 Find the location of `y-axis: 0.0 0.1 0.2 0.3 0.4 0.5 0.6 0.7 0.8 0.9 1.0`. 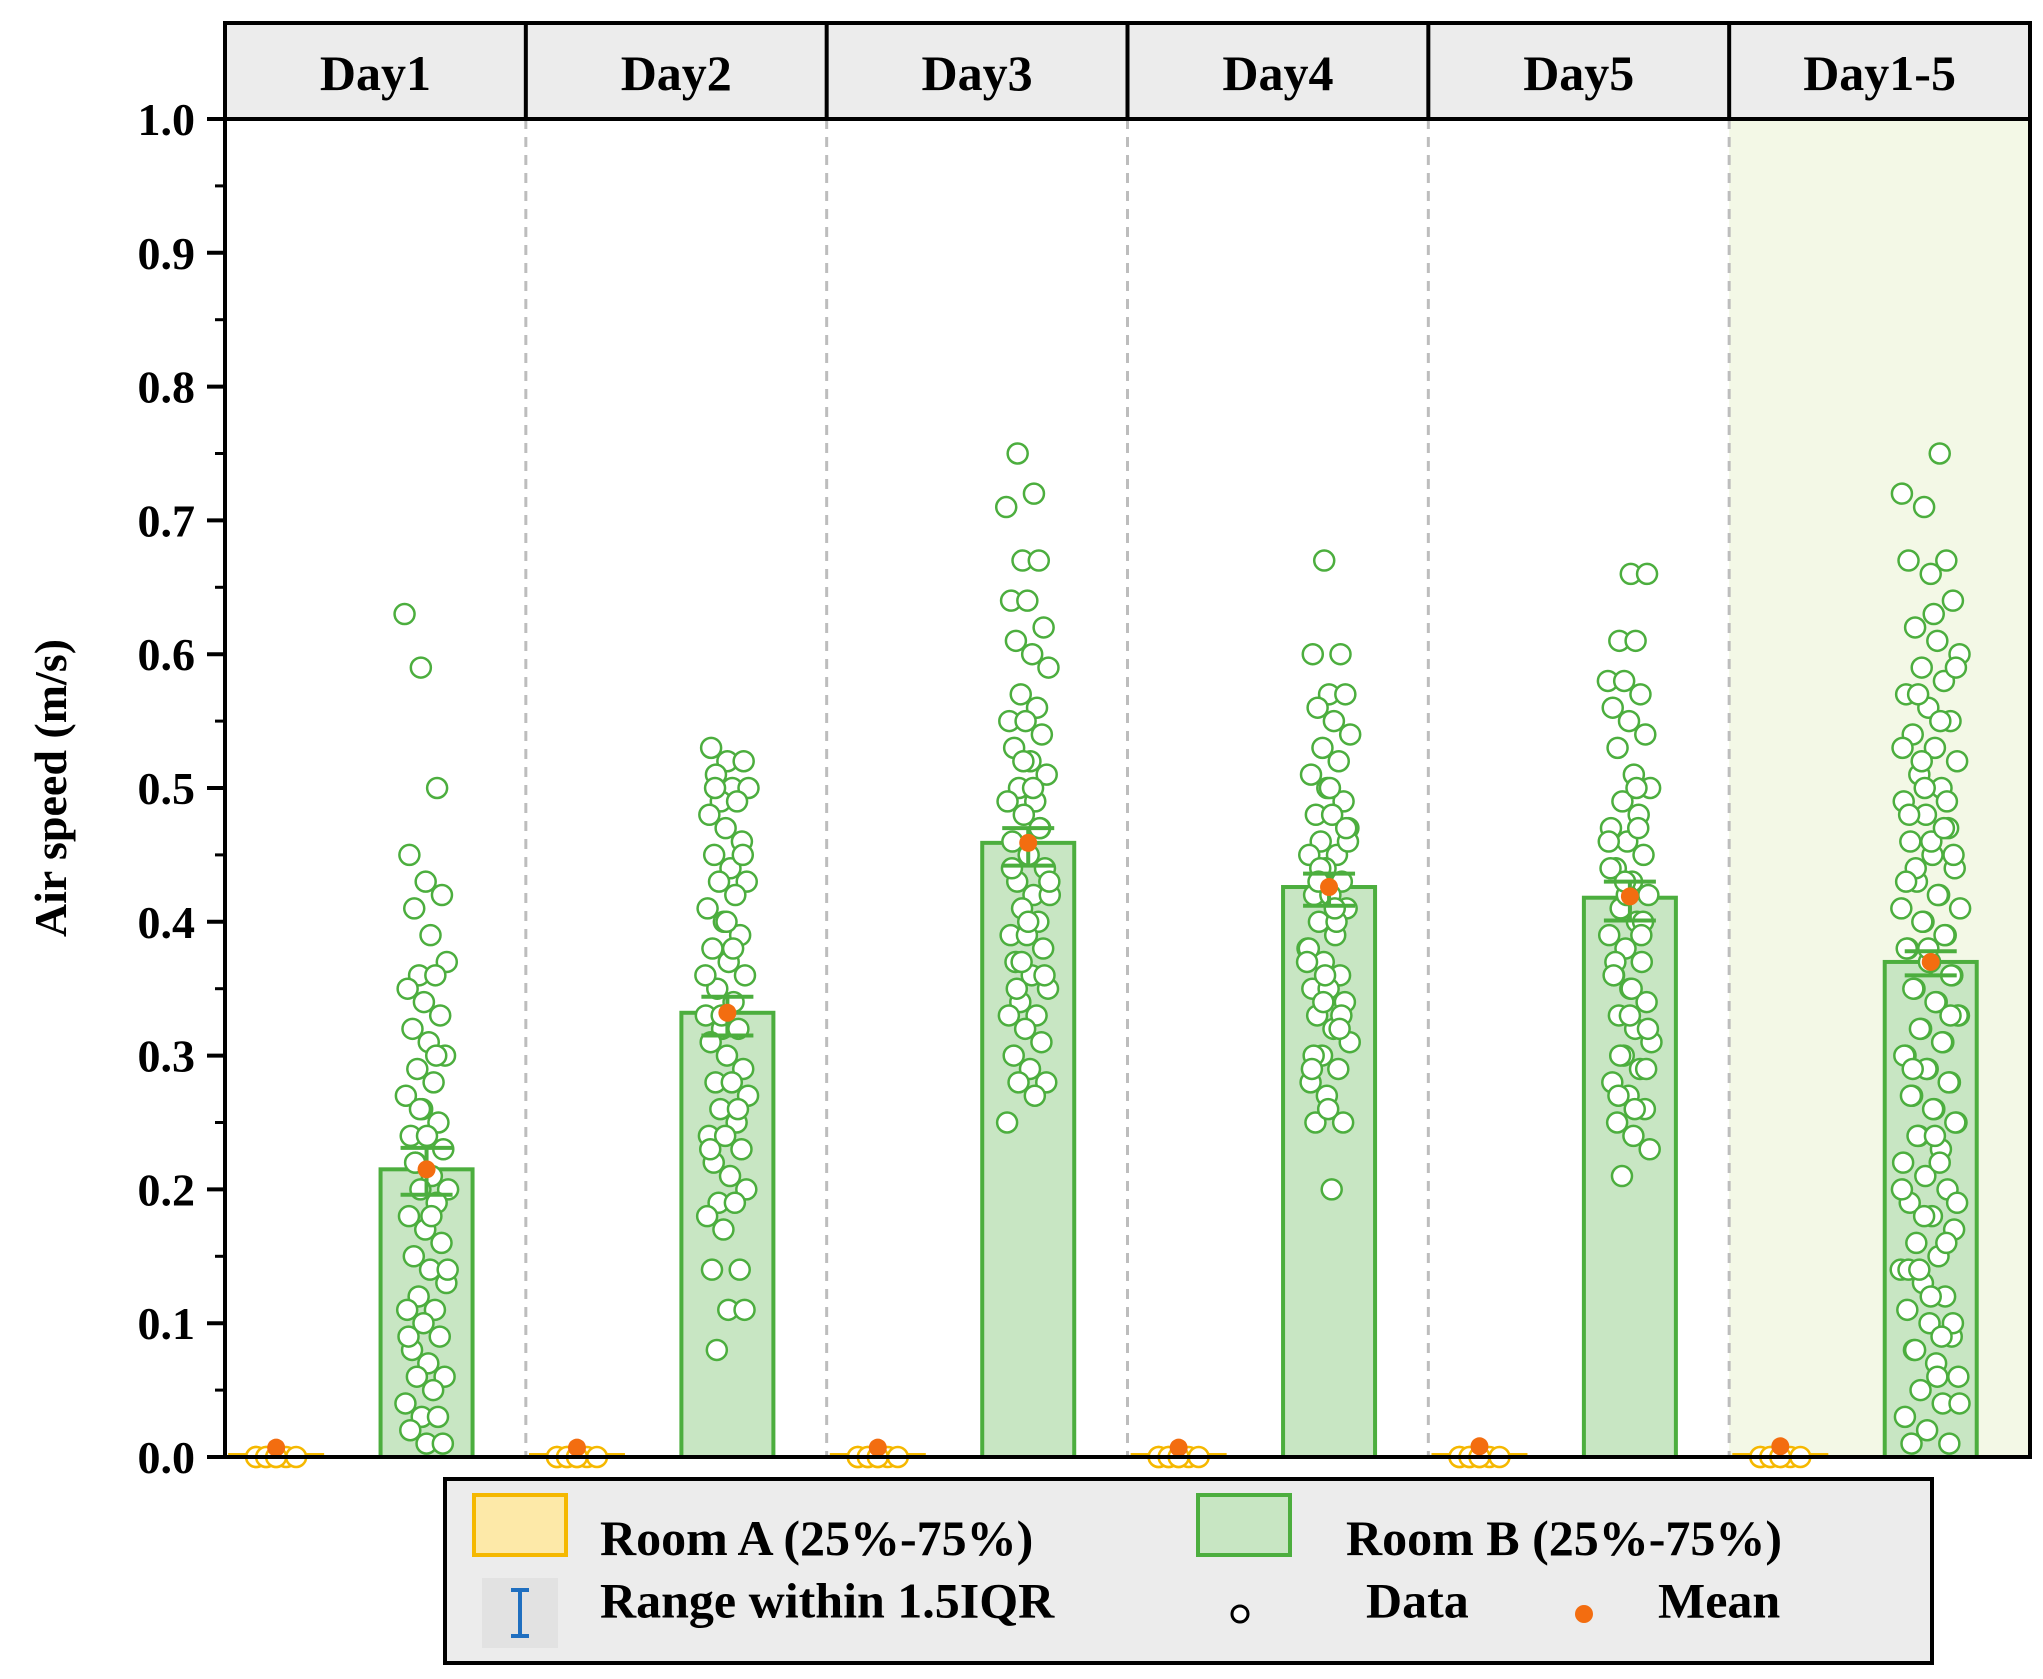

y-axis: 0.0 0.1 0.2 0.3 0.4 0.5 0.6 0.7 0.8 0.9 1.0 is located at coordinates (181, 788).